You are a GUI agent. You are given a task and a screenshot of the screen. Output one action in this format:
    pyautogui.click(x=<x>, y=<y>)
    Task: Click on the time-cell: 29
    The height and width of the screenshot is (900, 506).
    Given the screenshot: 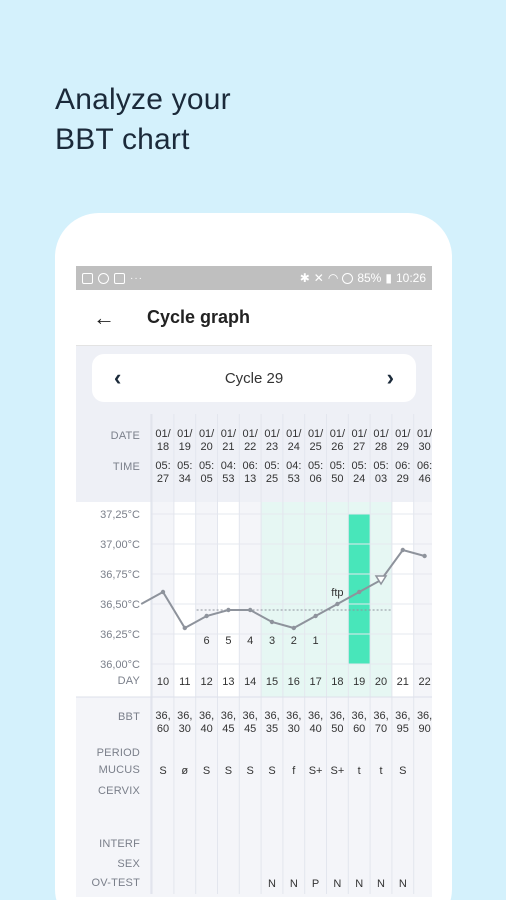 What is the action you would take?
    pyautogui.click(x=402, y=479)
    